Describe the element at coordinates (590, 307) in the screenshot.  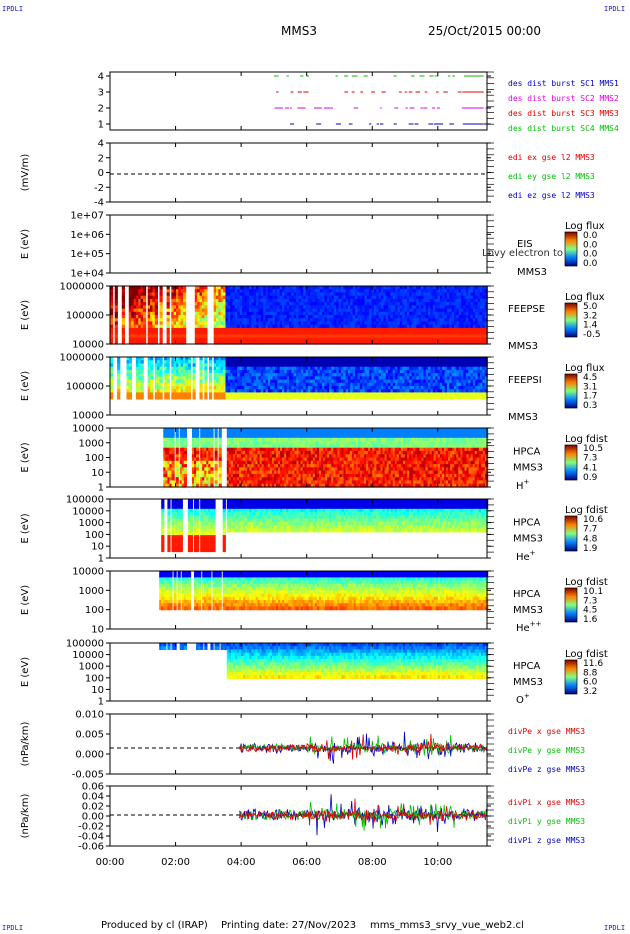
I see `colorbar-tick-label: 5.0` at that location.